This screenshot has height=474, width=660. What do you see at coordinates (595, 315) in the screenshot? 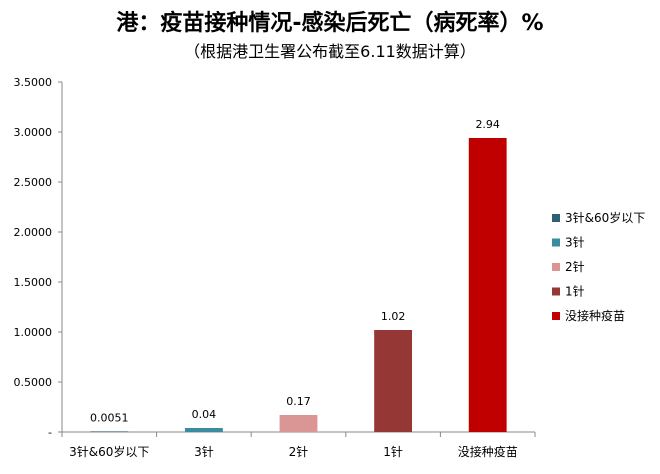
I see `legend-label: 没接种疫苗` at bounding box center [595, 315].